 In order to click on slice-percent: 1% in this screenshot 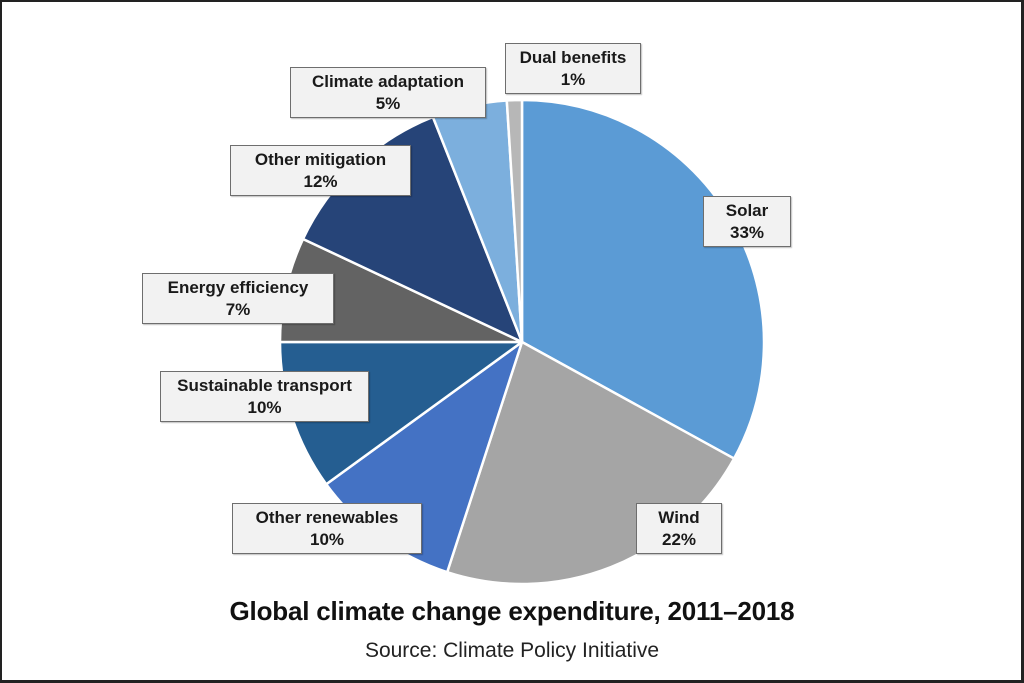, I will do `click(573, 79)`.